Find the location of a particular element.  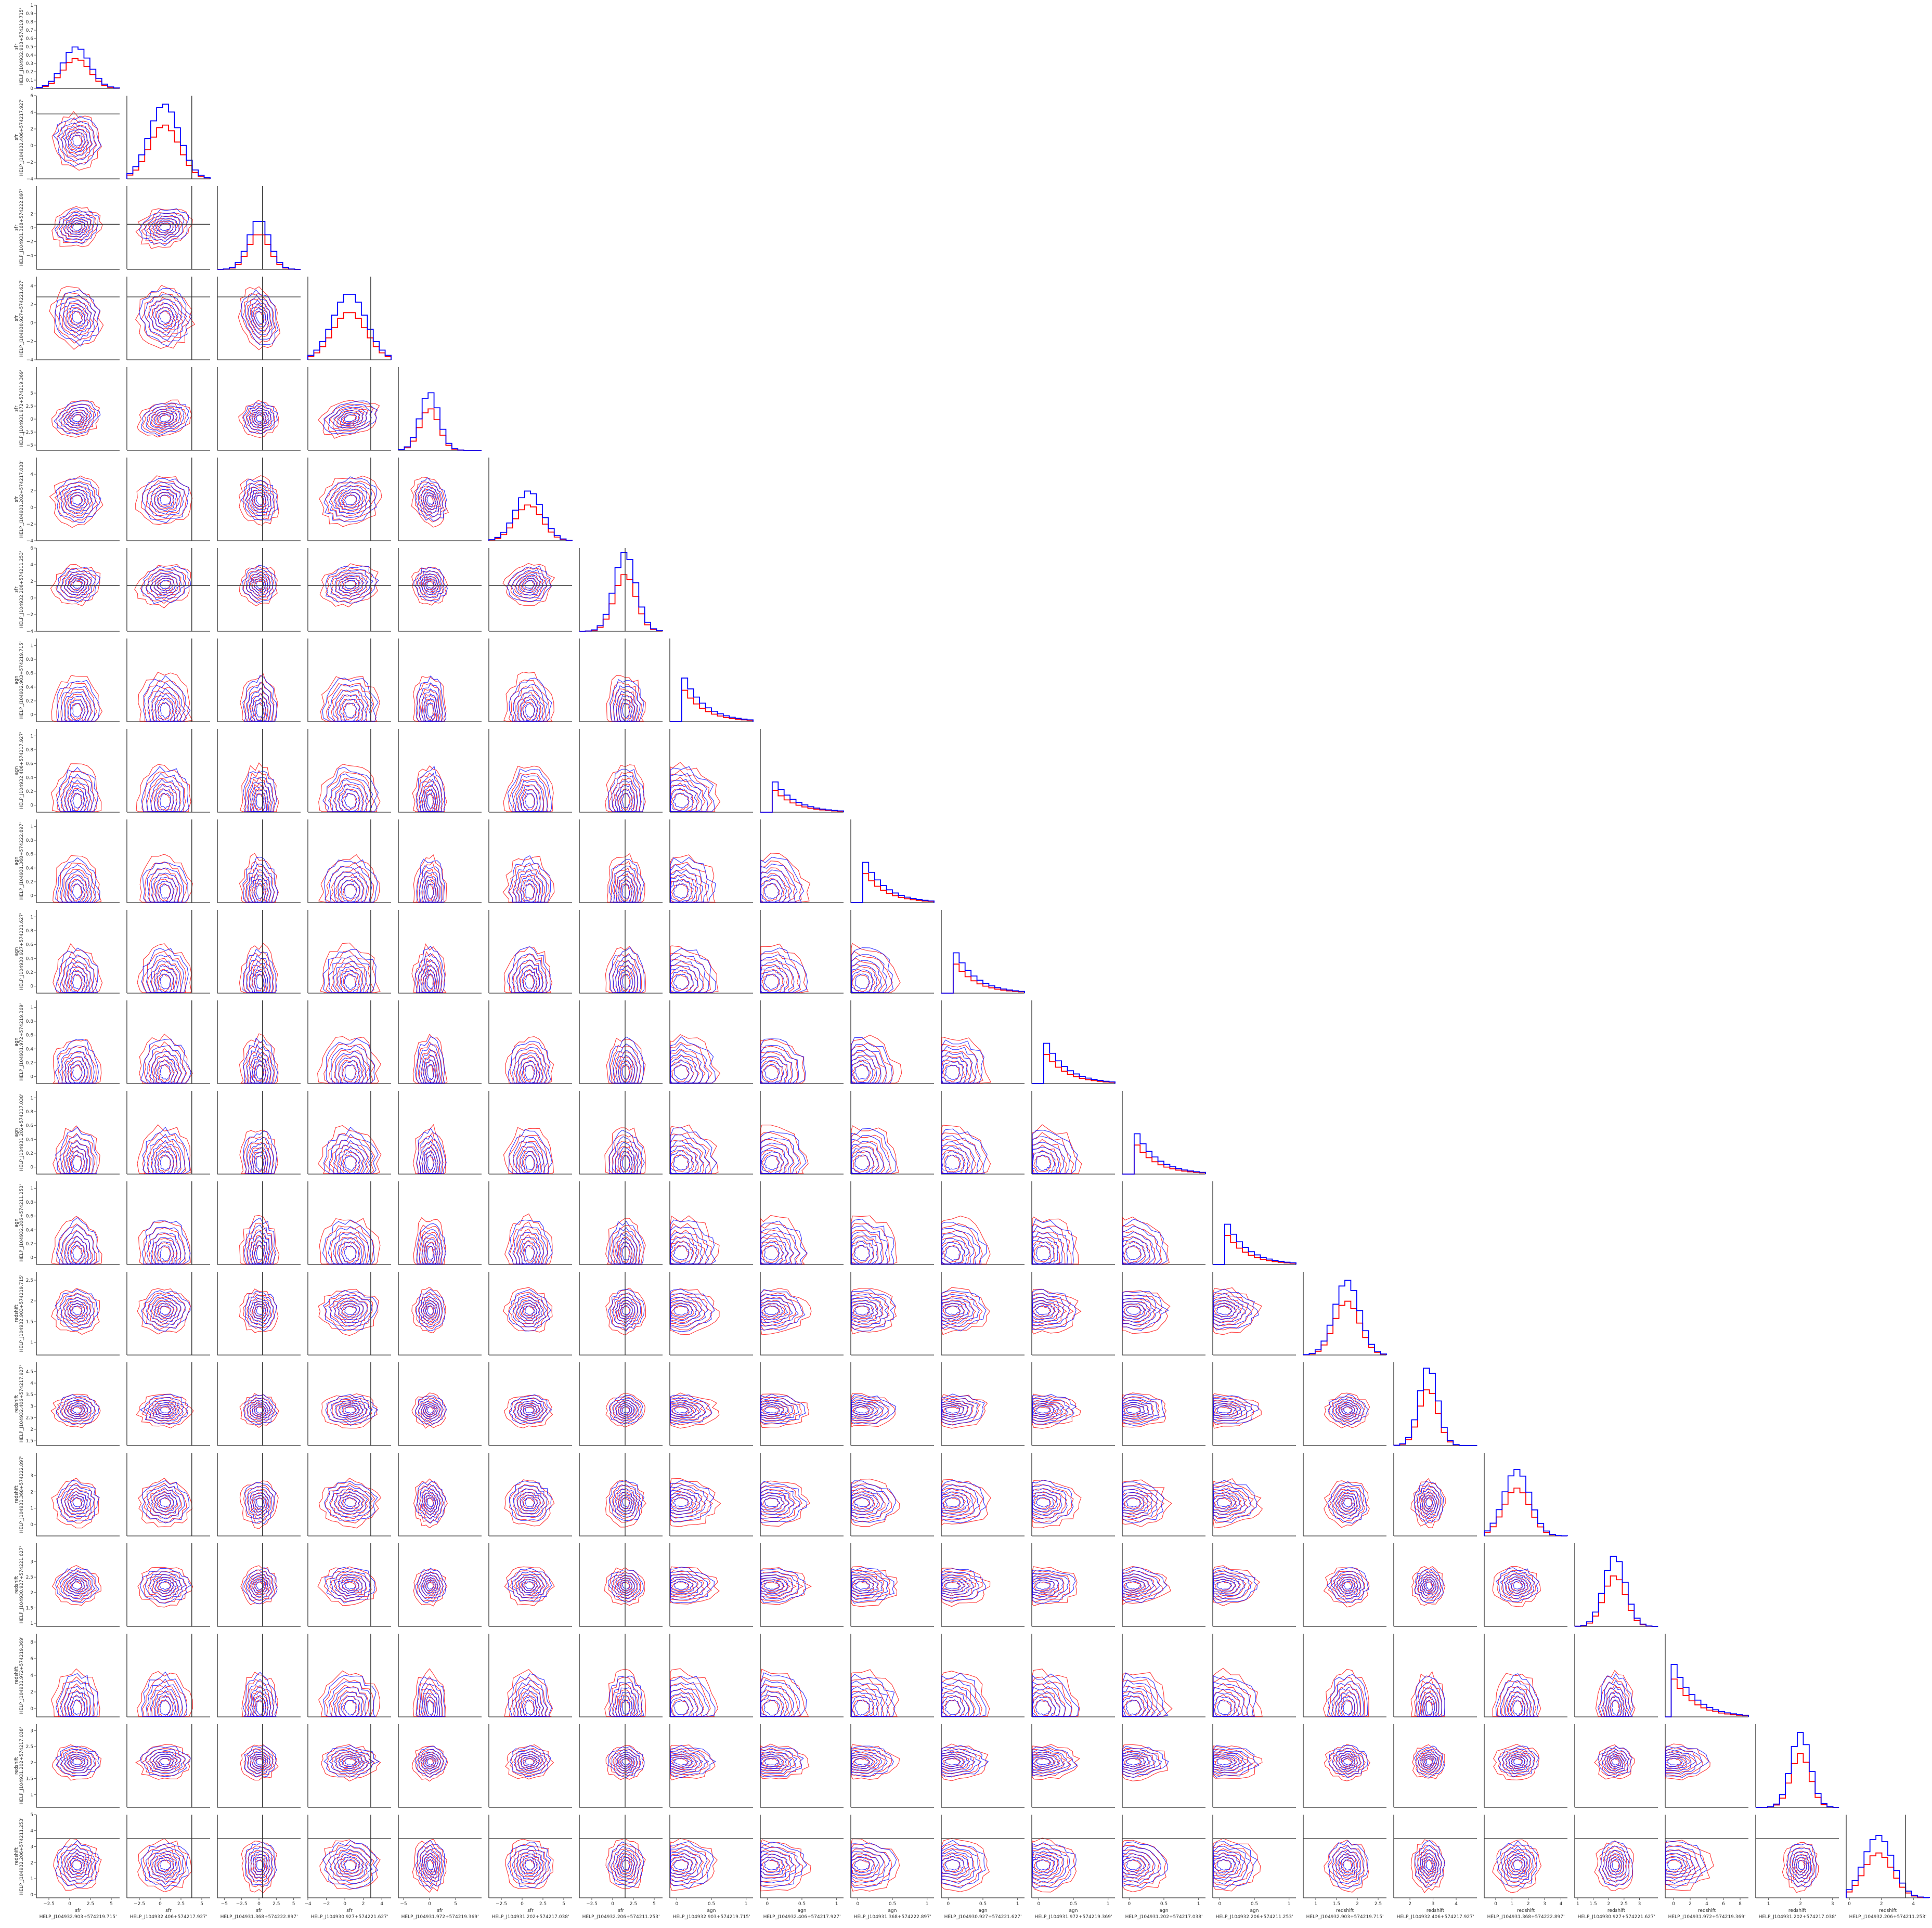

x-axis-quantity: redshift is located at coordinates (1888, 1910).